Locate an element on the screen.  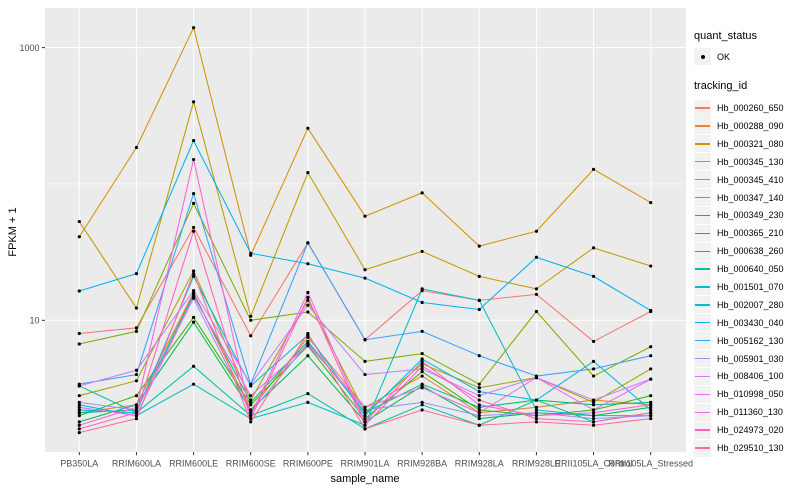
legend-item-label: Hb_000260_650 is located at coordinates (750, 108).